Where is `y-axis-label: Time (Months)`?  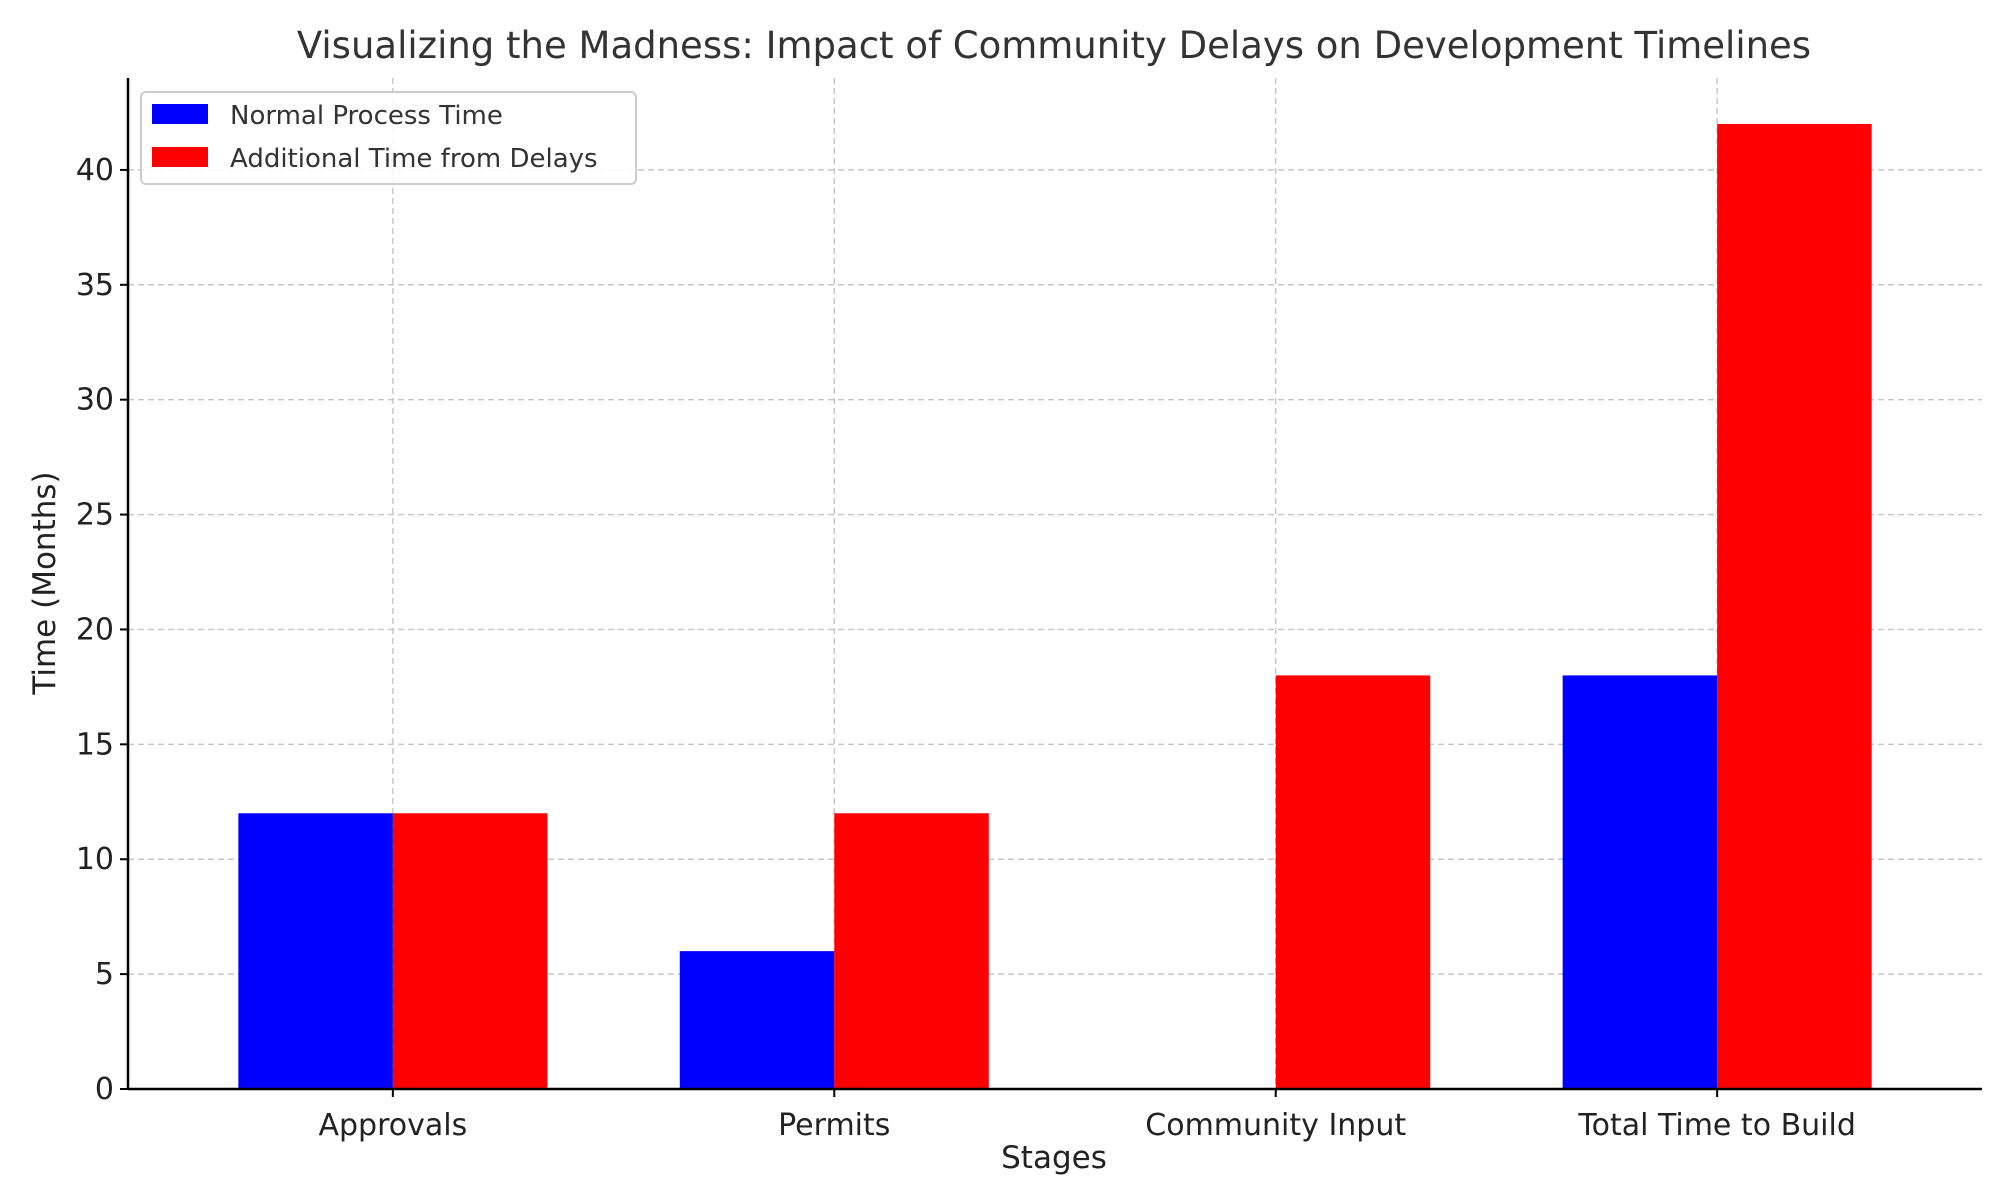
y-axis-label: Time (Months) is located at coordinates (45, 583).